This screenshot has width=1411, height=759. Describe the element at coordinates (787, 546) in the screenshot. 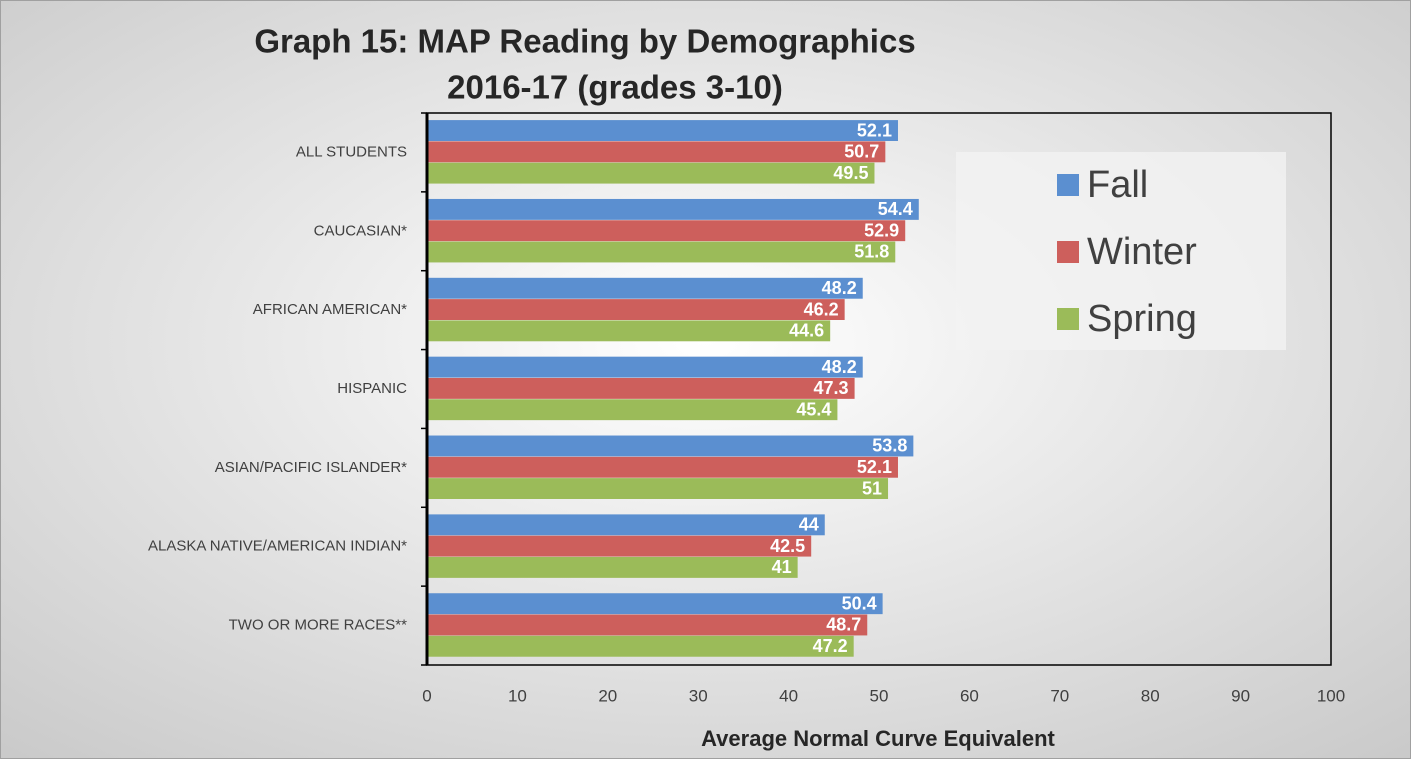

I see `value-label: 42.5` at that location.